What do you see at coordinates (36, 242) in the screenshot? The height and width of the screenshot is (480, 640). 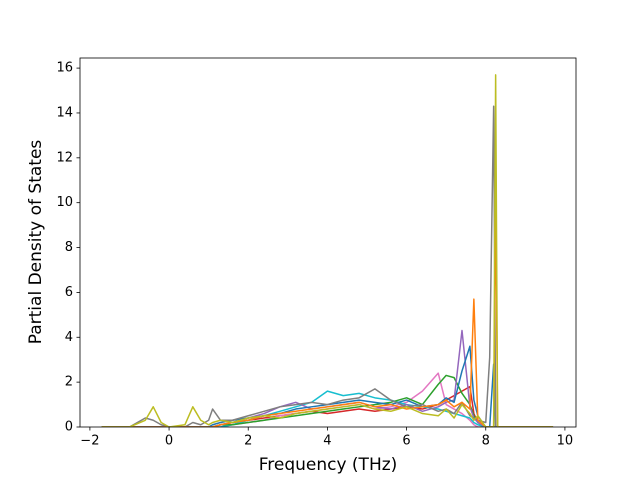 I see `y-axis-label: Partial Density of States` at bounding box center [36, 242].